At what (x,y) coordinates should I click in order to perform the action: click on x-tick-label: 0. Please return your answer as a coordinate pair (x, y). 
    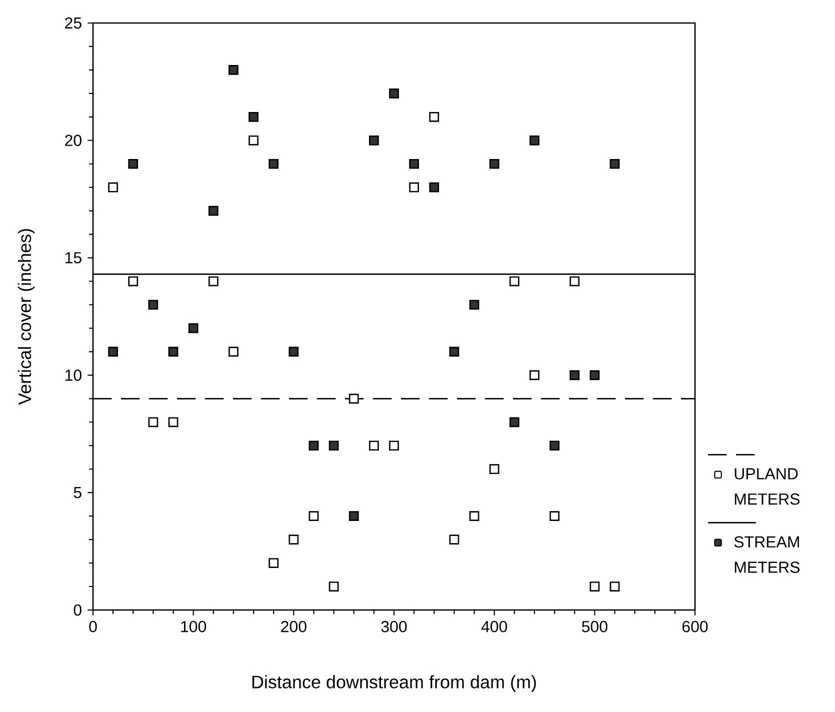
    Looking at the image, I should click on (93, 626).